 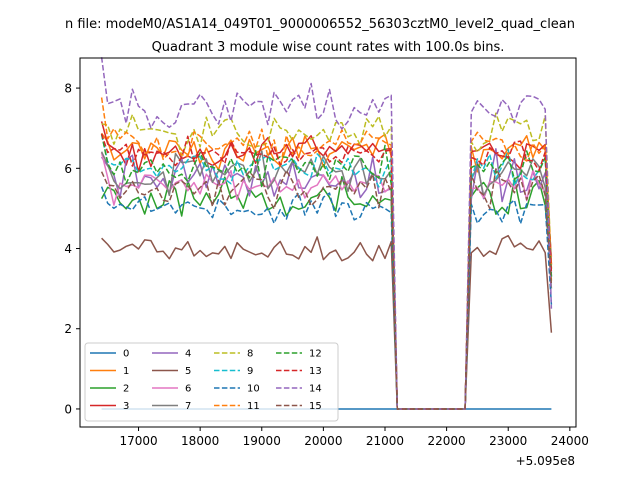 I want to click on legend-label-3: 3, so click(x=126, y=406).